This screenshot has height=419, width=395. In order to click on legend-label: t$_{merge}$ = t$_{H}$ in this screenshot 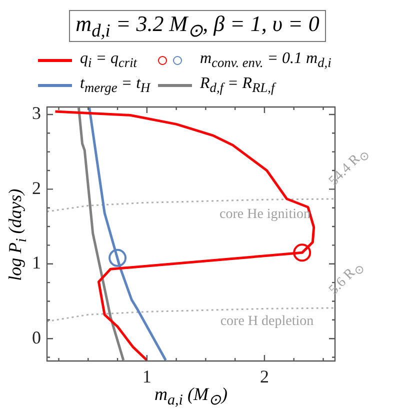, I will do `click(115, 85)`.